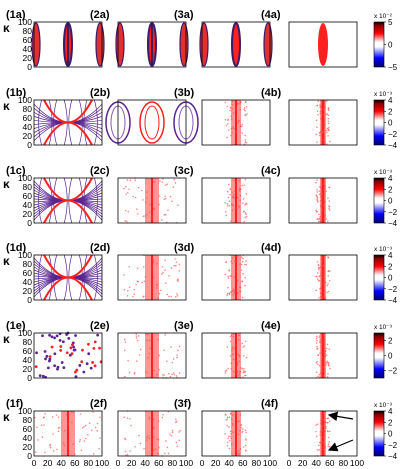 The width and height of the screenshot is (411, 469). I want to click on annotation-arrow, so click(340, 416).